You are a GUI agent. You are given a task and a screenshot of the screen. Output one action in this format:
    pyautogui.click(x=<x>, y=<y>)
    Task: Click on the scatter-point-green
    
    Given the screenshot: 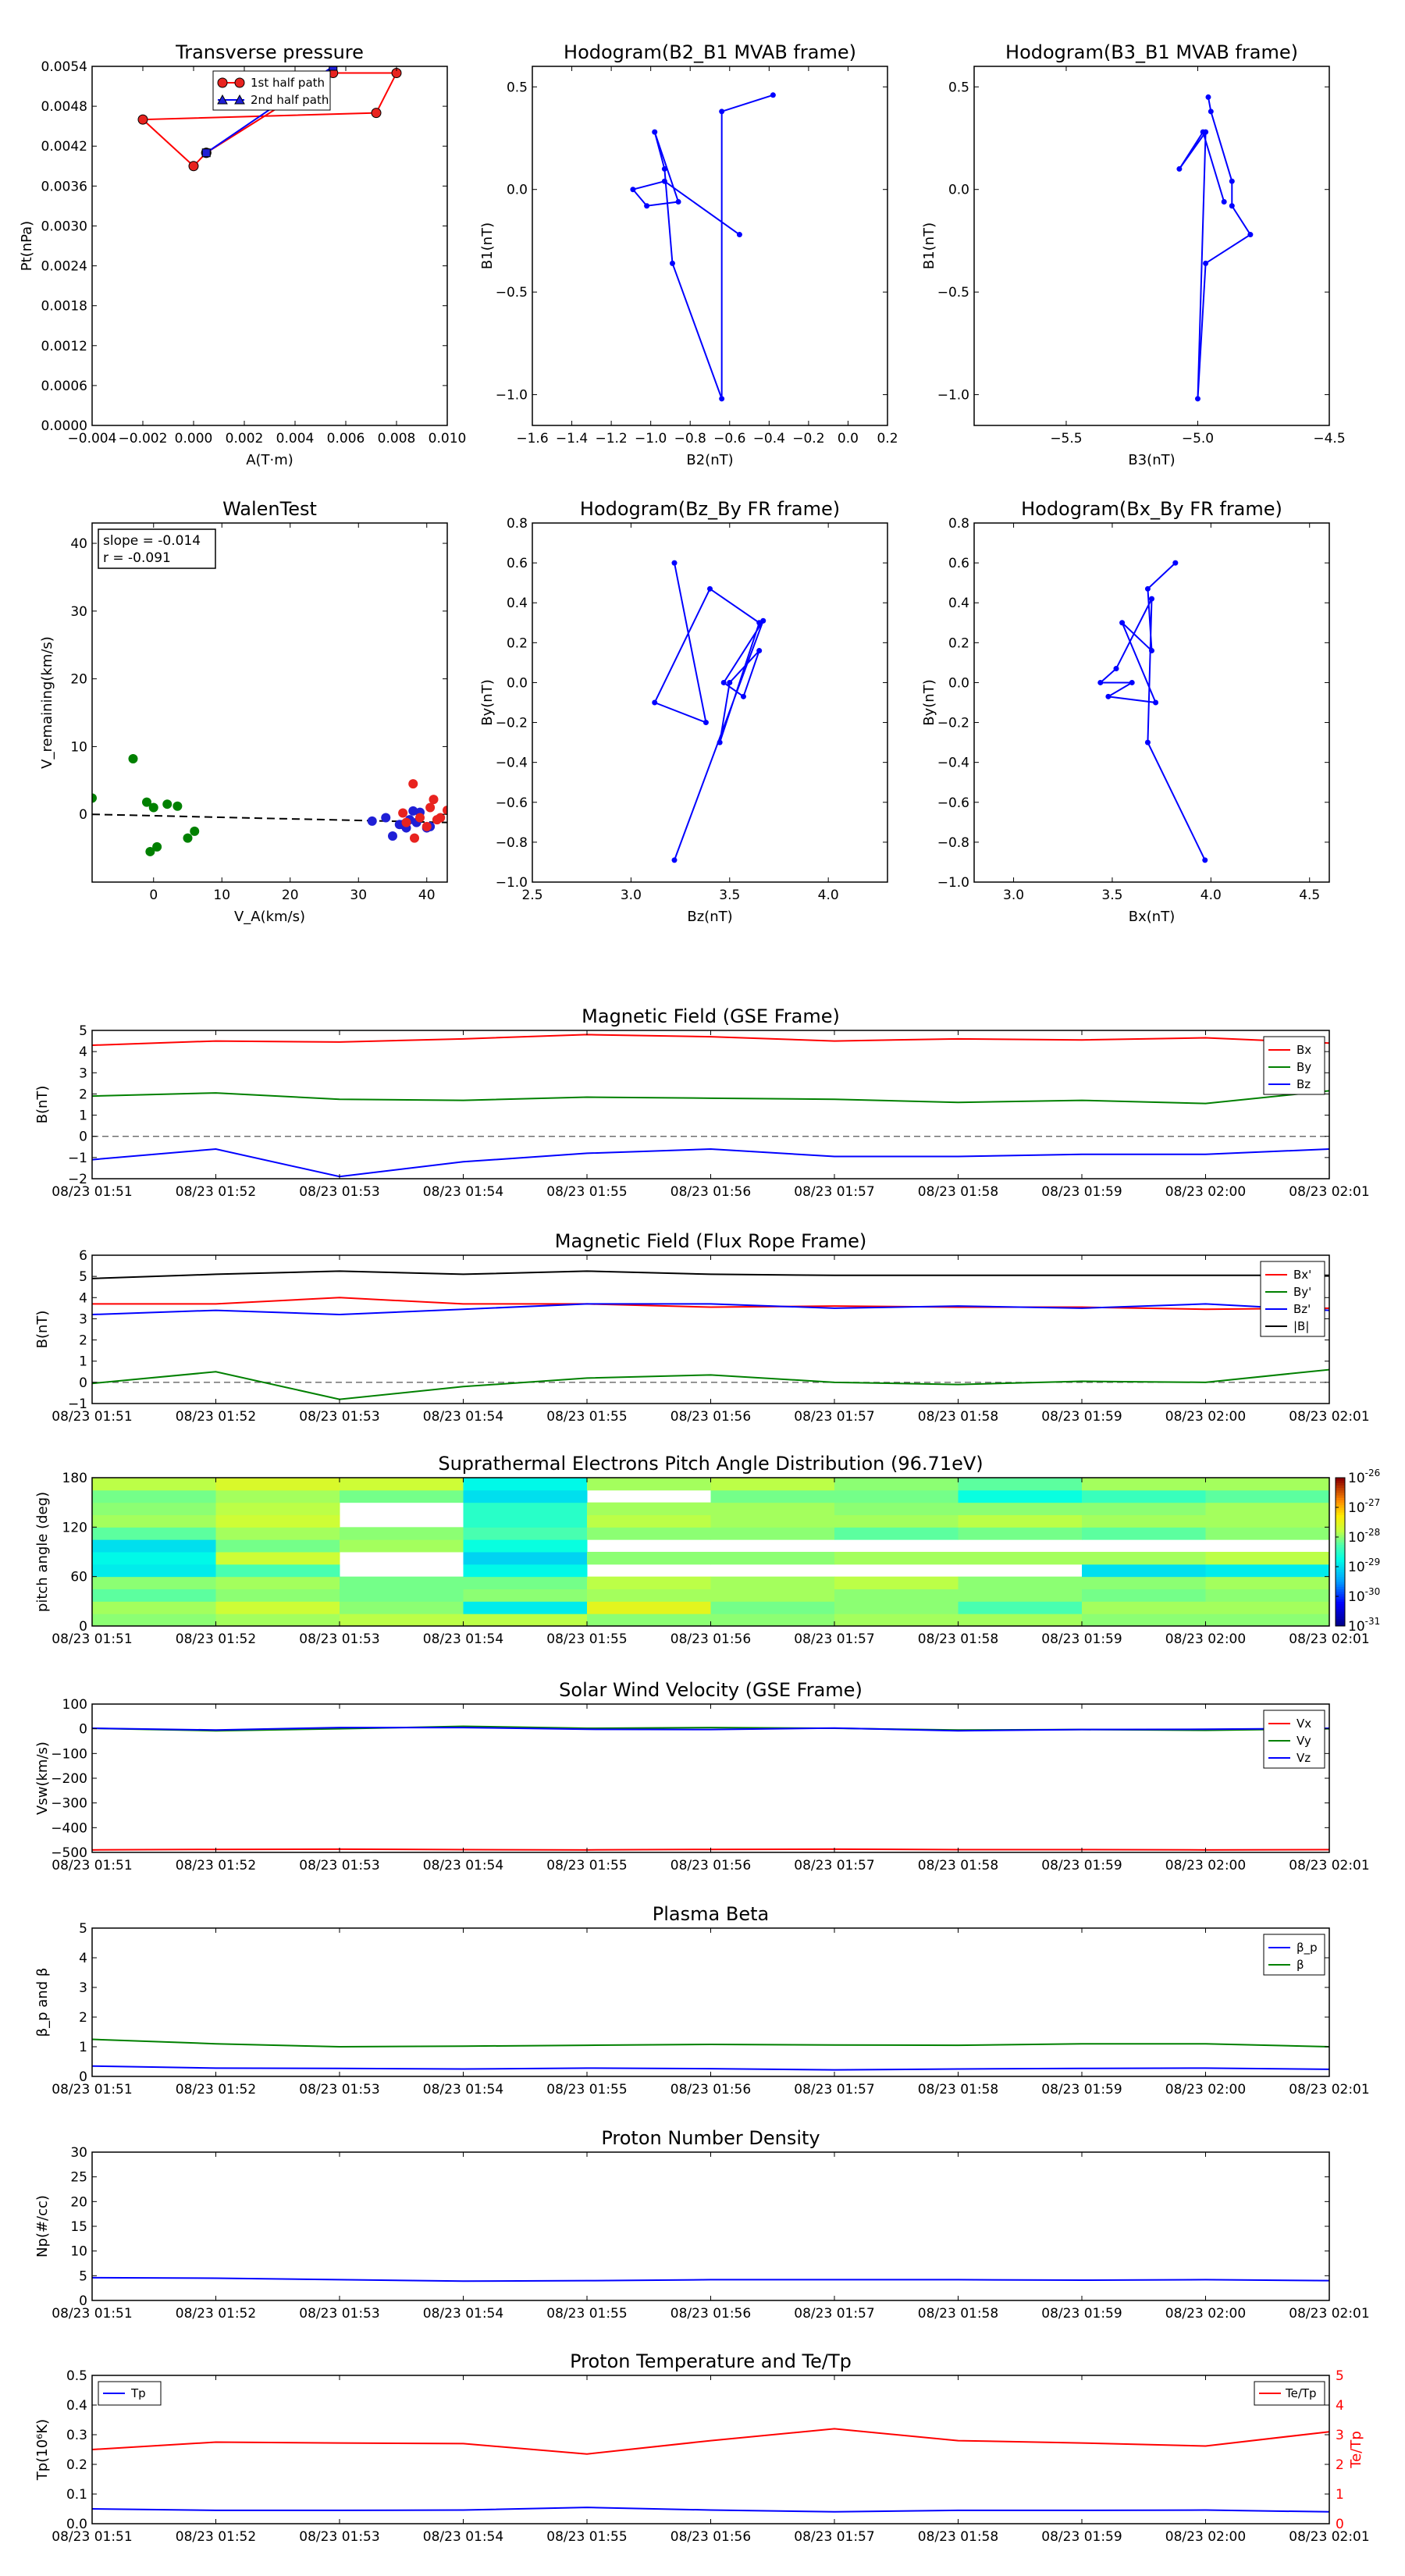 What is the action you would take?
    pyautogui.click(x=153, y=808)
    